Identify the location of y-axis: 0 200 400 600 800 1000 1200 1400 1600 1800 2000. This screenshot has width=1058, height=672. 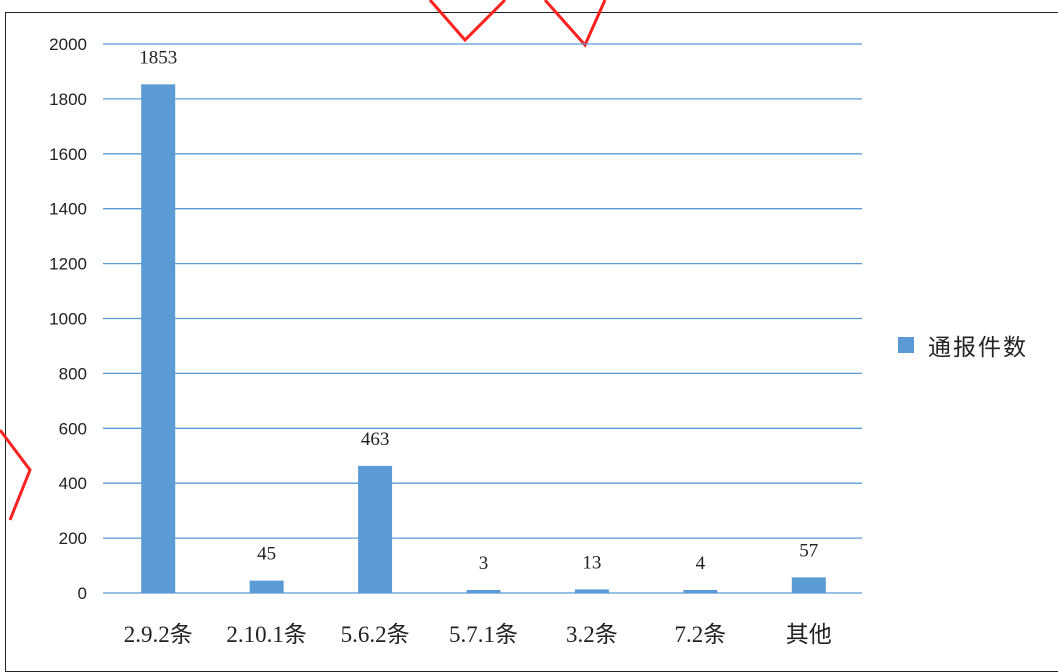
(68, 319).